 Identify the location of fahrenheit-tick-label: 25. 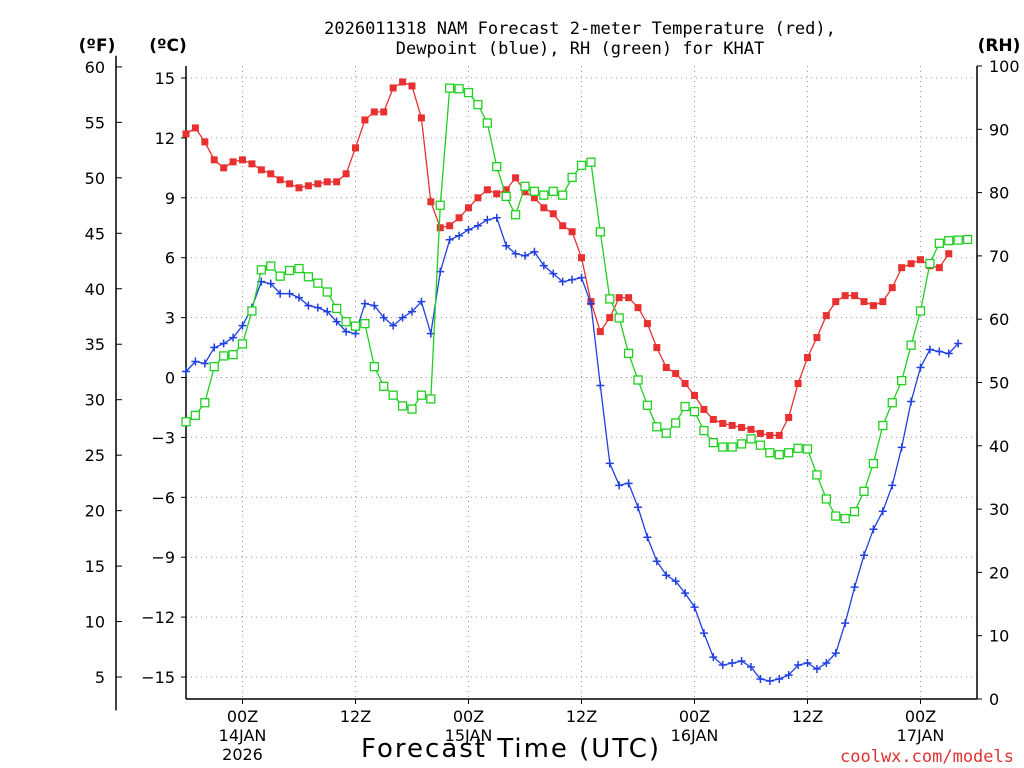
(95, 455).